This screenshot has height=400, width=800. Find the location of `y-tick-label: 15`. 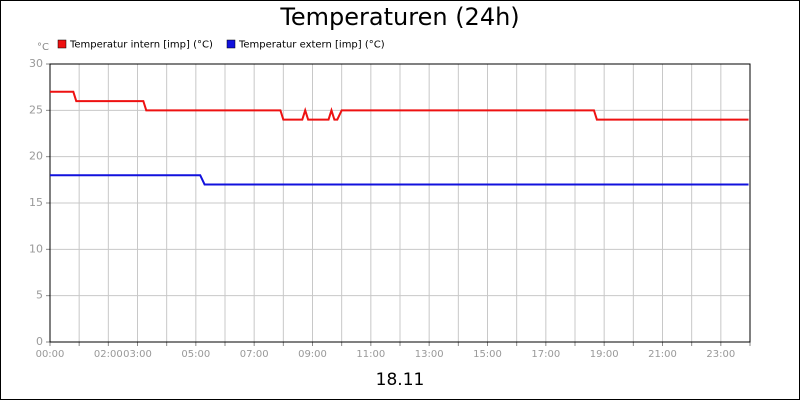

y-tick-label: 15 is located at coordinates (36, 202).